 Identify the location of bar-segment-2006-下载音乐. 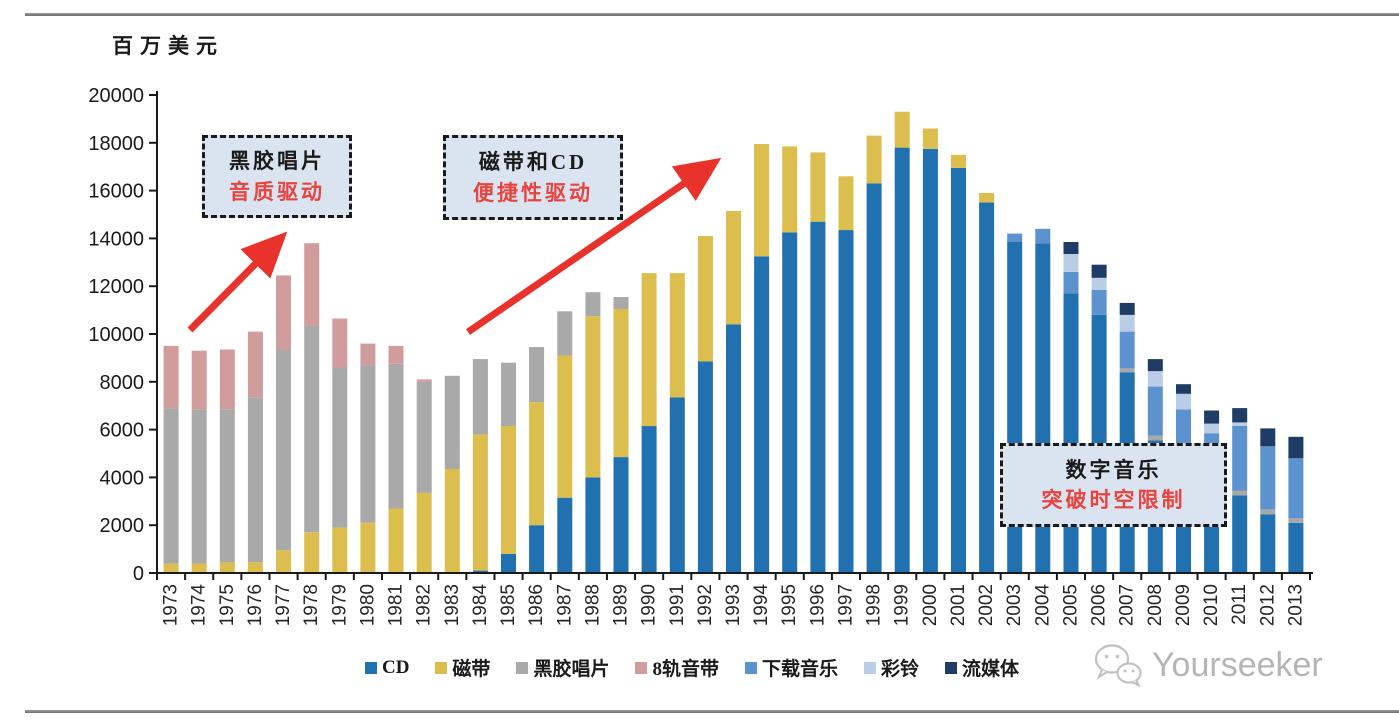
(1099, 302).